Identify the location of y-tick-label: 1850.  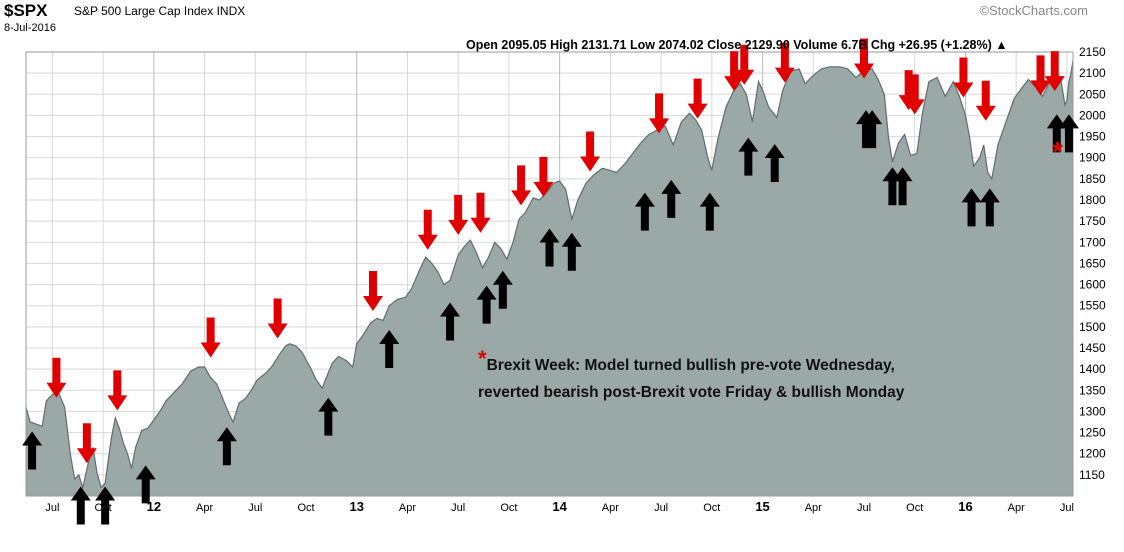
(1092, 179).